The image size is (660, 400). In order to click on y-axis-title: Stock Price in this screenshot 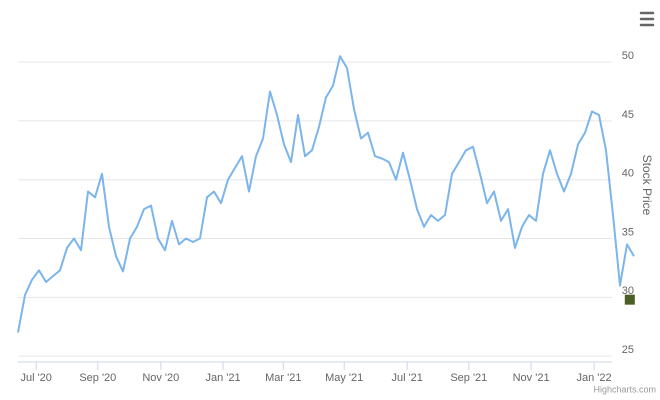, I will do `click(647, 185)`.